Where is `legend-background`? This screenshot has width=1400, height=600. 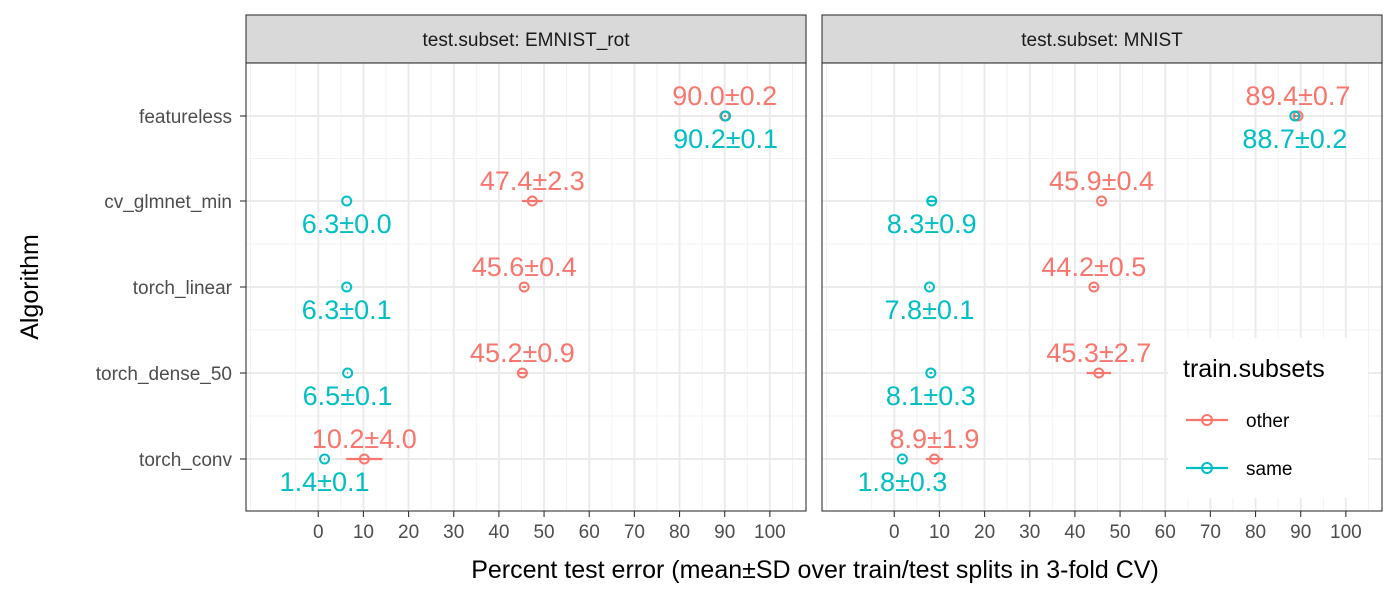 legend-background is located at coordinates (1268, 418).